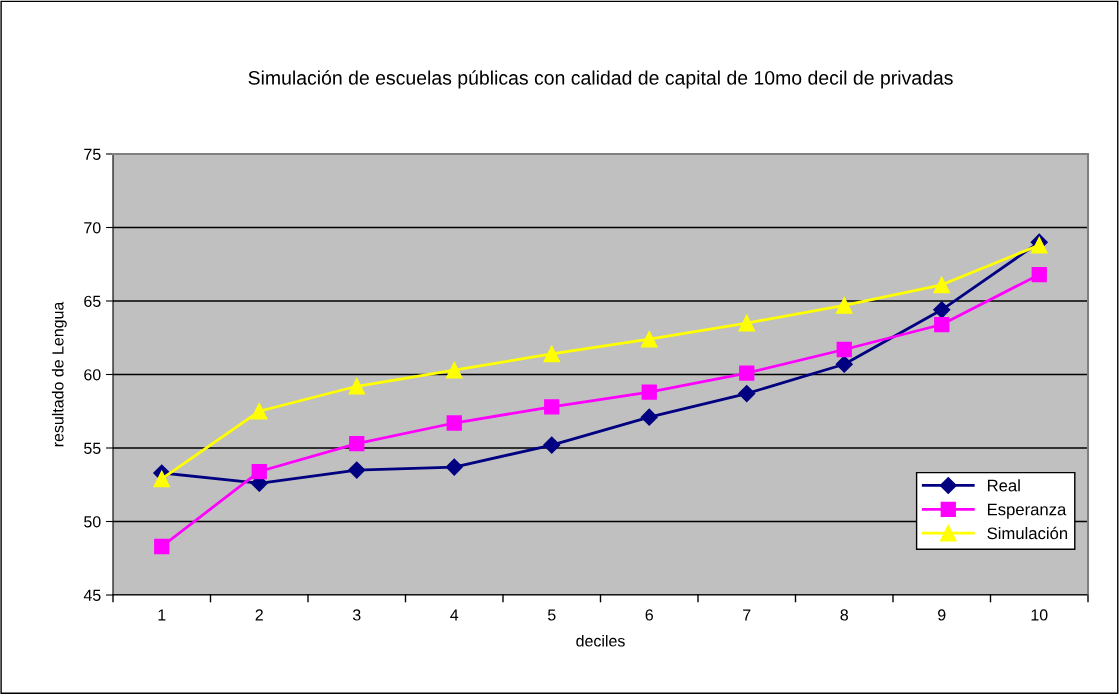 The height and width of the screenshot is (694, 1120). I want to click on x-tick-label: 5, so click(551, 615).